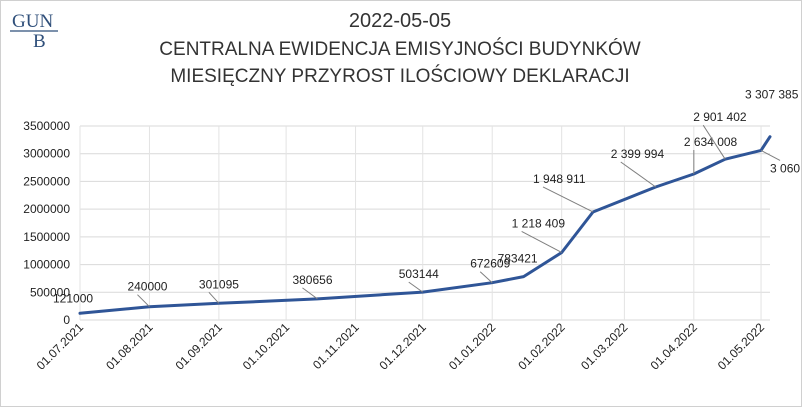 The width and height of the screenshot is (802, 407). Describe the element at coordinates (638, 154) in the screenshot. I see `data-label: 2 399 994` at that location.